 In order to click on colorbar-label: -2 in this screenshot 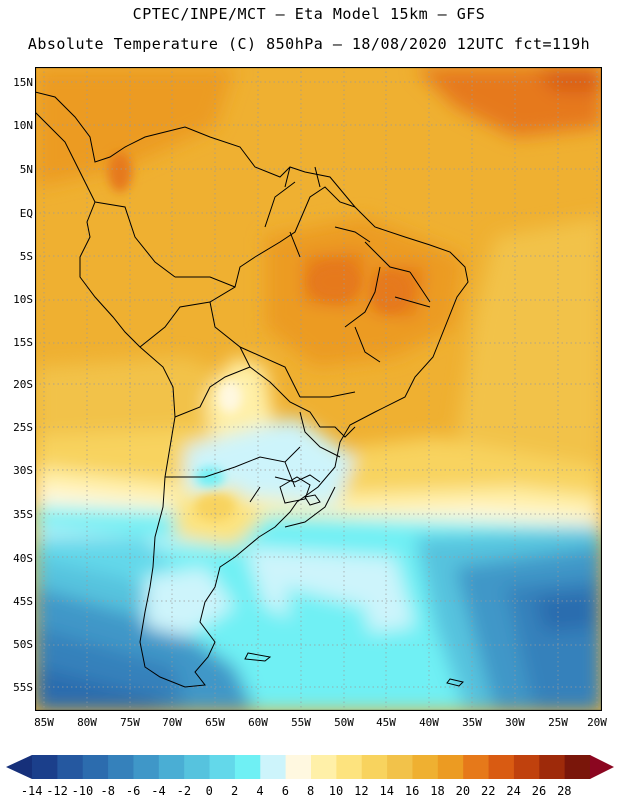, I will do `click(184, 791)`.